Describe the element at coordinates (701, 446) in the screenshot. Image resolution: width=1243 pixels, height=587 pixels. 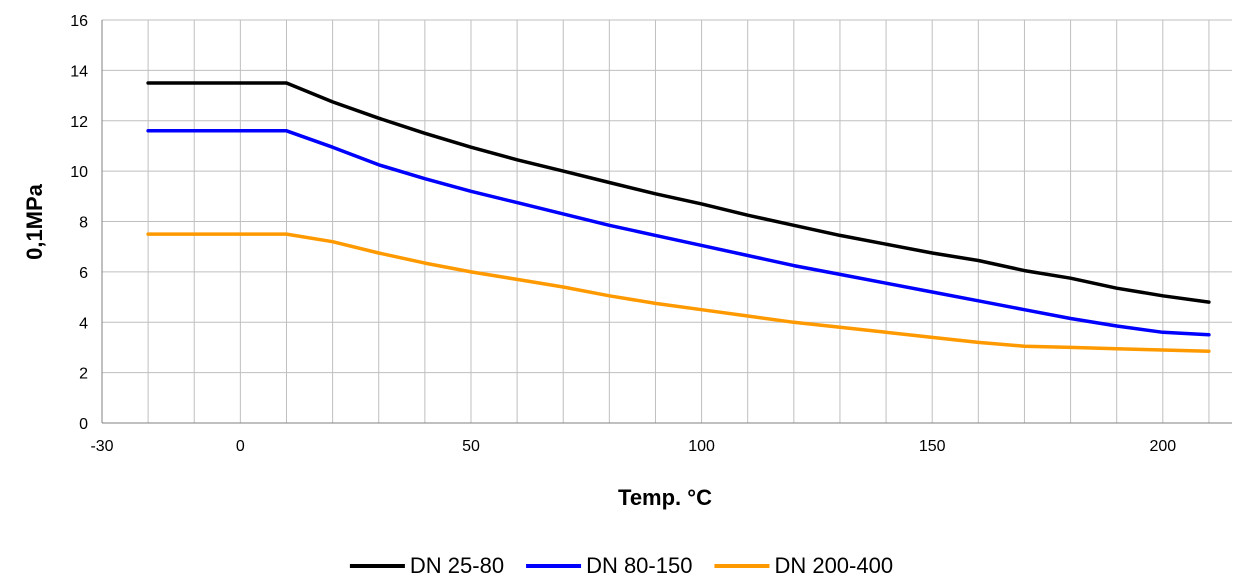
I see `x-tick-label: 100` at that location.